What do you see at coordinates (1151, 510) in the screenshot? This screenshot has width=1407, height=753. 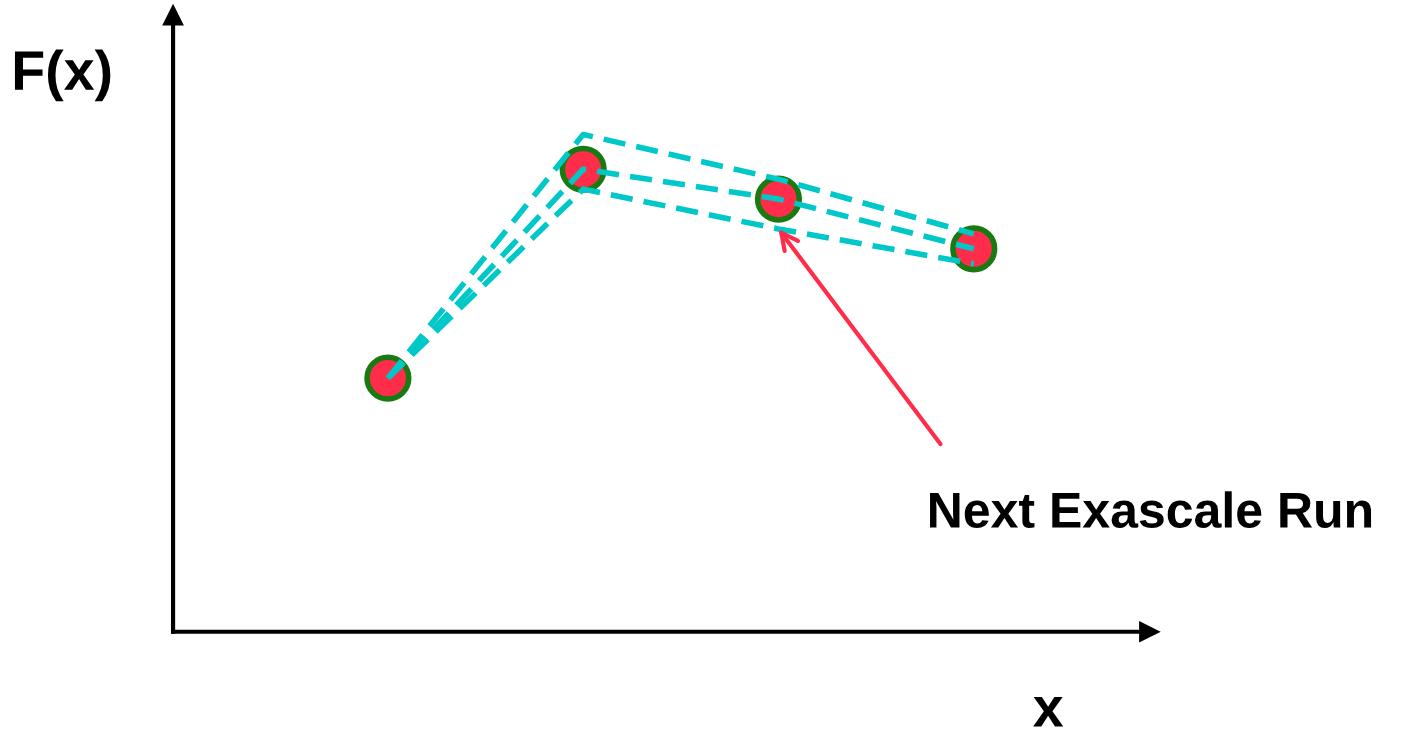 I see `annotation: Next Exascale Run` at bounding box center [1151, 510].